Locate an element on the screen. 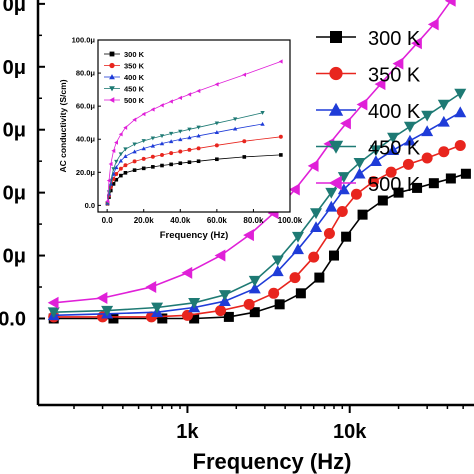 Image resolution: width=474 pixels, height=474 pixels. y-tick-label: 0.0 is located at coordinates (13, 319).